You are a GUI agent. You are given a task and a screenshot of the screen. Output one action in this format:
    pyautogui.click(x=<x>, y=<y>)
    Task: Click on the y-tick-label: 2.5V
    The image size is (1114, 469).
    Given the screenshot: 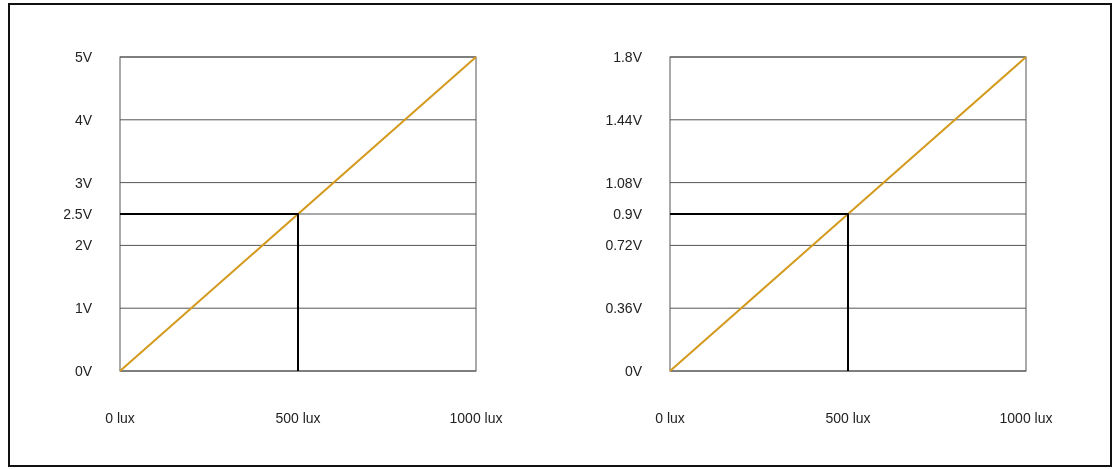 What is the action you would take?
    pyautogui.click(x=78, y=213)
    